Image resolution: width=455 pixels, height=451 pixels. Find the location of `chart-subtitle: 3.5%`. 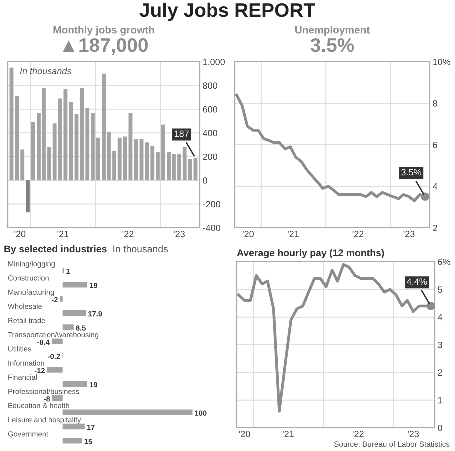

chart-subtitle: 3.5% is located at coordinates (332, 45).